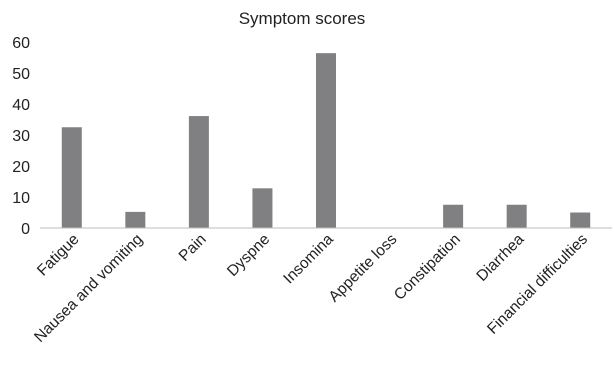 Image resolution: width=614 pixels, height=370 pixels. I want to click on y-tick-label: 0, so click(25, 229).